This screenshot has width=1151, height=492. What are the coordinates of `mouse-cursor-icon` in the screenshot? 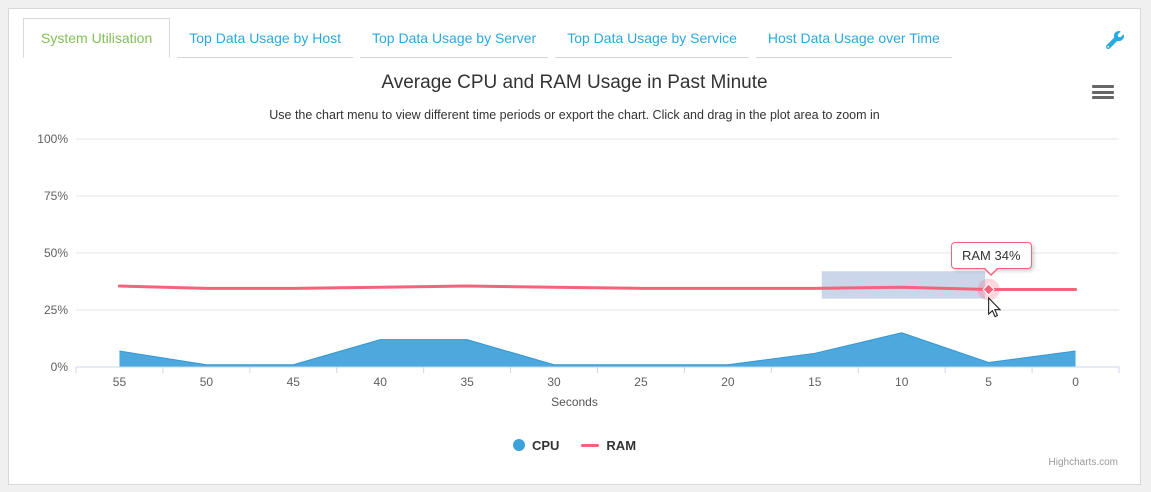 It's located at (995, 307).